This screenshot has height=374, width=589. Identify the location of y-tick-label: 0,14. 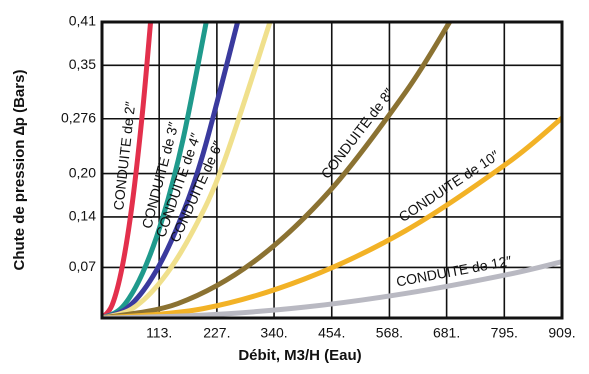
(82, 216).